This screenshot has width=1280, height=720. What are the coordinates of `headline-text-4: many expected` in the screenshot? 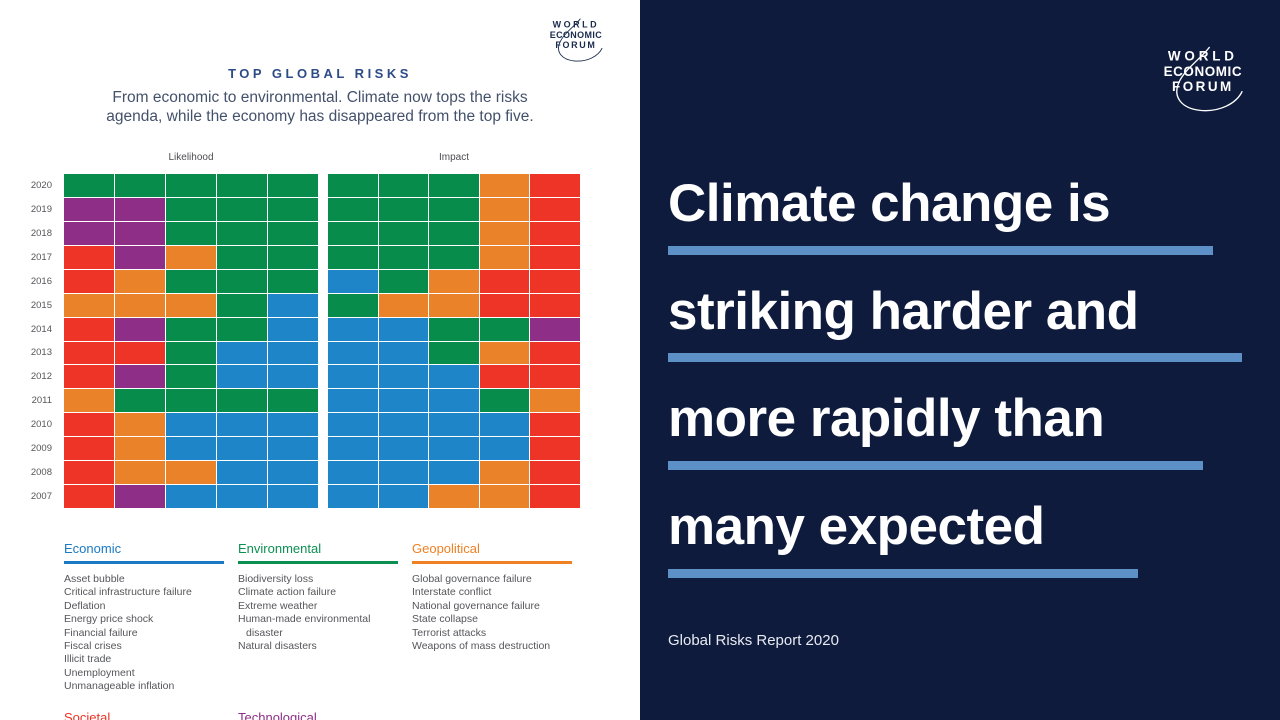 It's located at (856, 526).